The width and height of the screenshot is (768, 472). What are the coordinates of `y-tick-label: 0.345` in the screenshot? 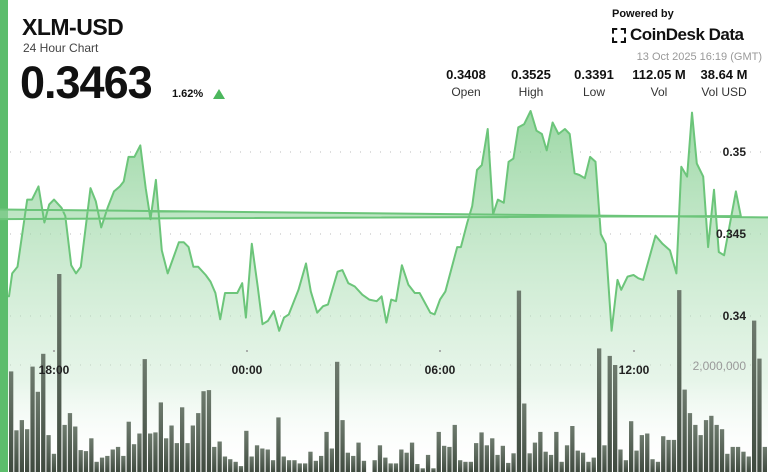 It's located at (730, 234).